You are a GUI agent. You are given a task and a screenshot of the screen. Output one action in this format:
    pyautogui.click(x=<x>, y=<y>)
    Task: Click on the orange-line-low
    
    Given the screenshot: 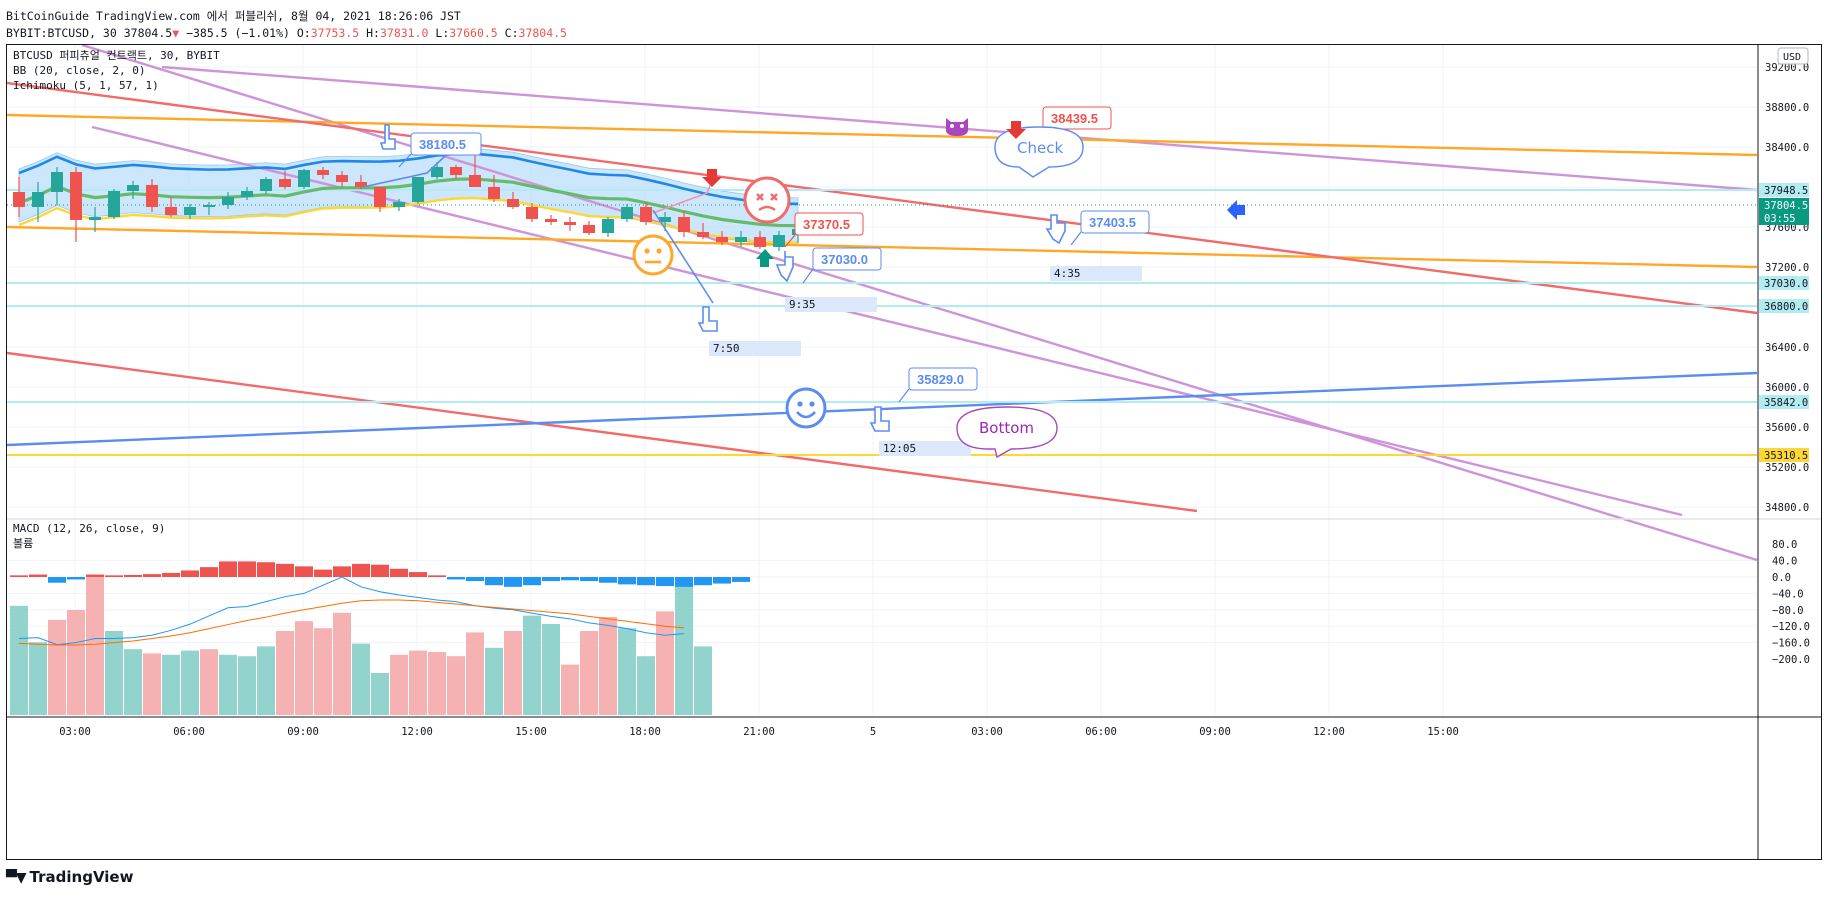 What is the action you would take?
    pyautogui.click(x=882, y=247)
    